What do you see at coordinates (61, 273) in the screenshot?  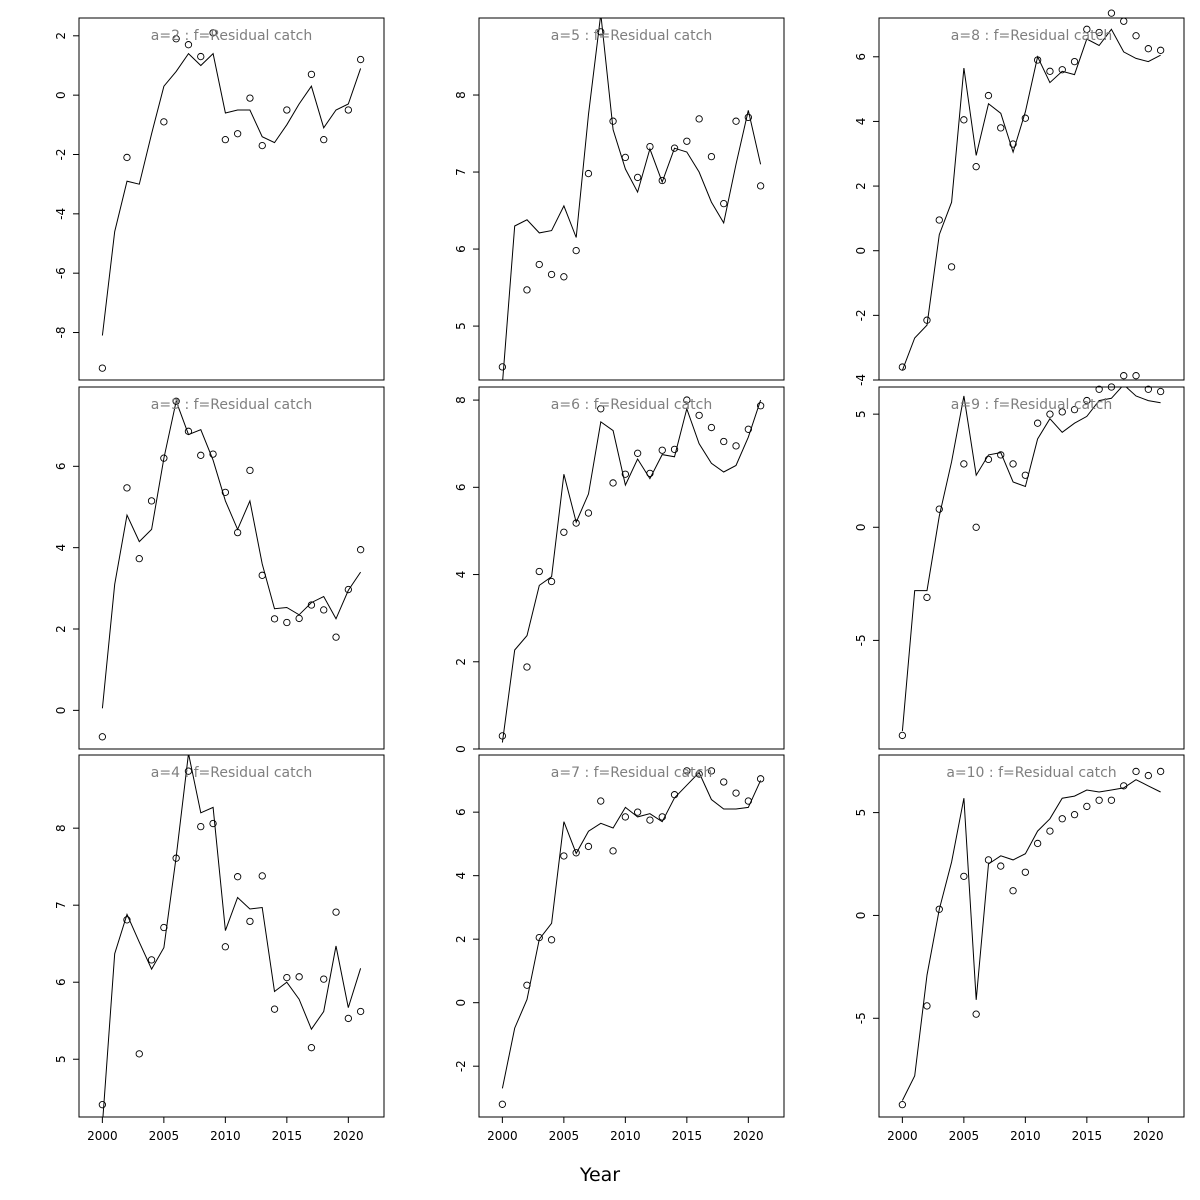 I see `y-tick-label: -6` at bounding box center [61, 273].